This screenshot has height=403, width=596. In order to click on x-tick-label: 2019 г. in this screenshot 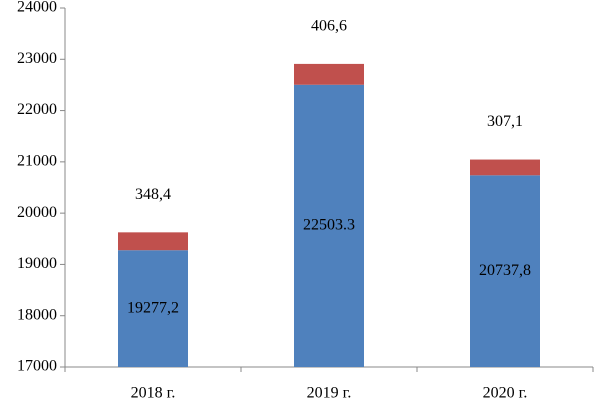, I will do `click(329, 393)`.